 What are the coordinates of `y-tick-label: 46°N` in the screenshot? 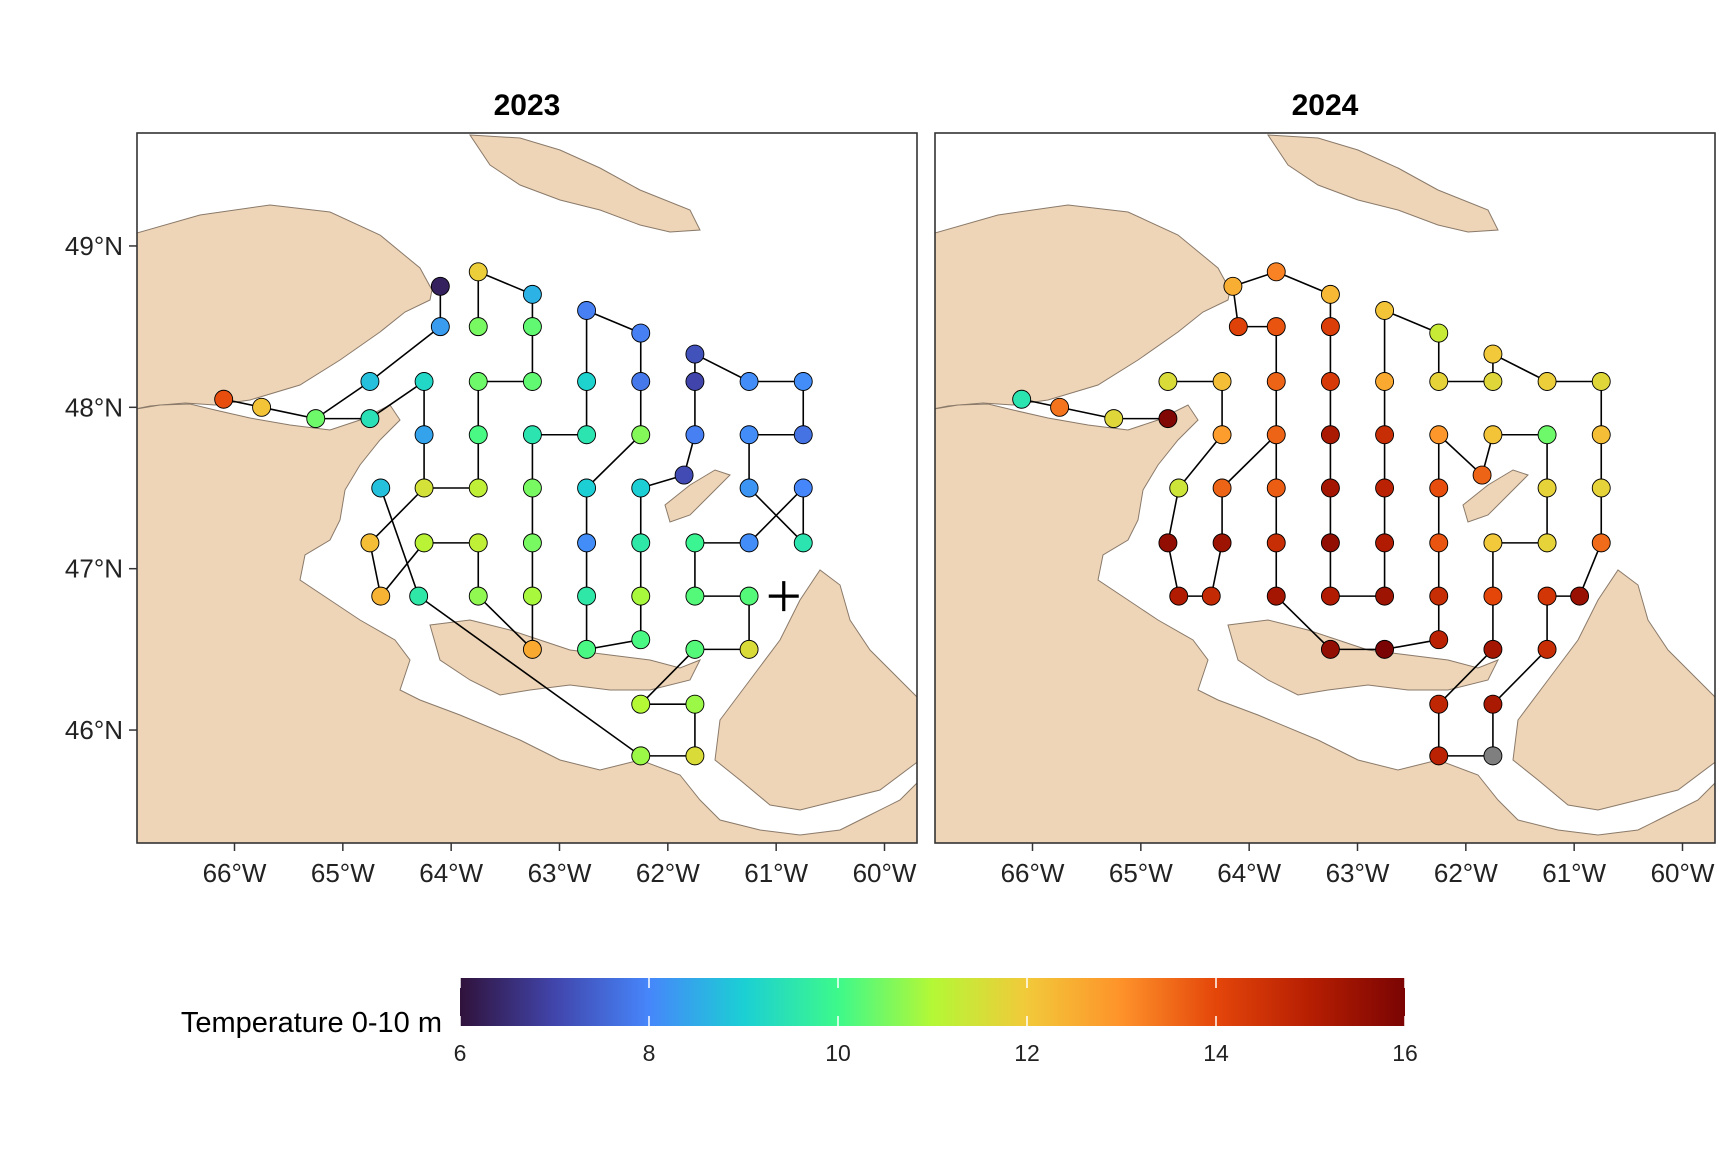 It's located at (94, 730).